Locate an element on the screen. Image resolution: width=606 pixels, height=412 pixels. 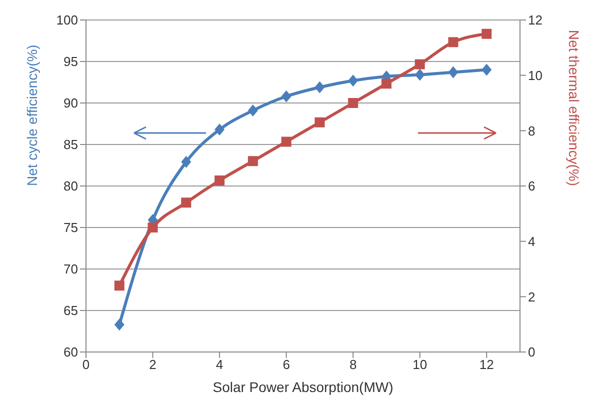
y-tick-label: 80 is located at coordinates (71, 186).